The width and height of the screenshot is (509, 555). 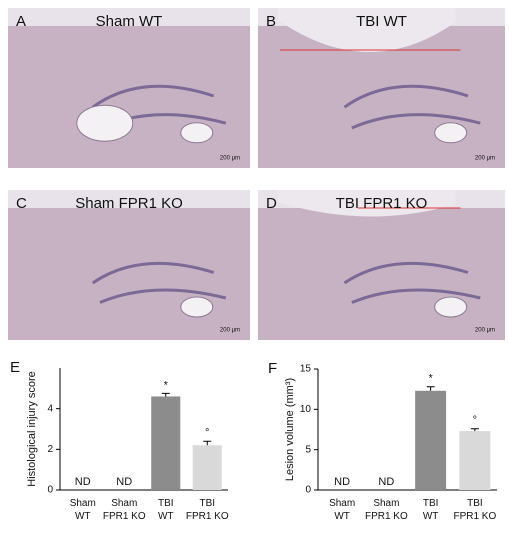 What do you see at coordinates (129, 203) in the screenshot?
I see `panel-title: Sham FPR1 KO` at bounding box center [129, 203].